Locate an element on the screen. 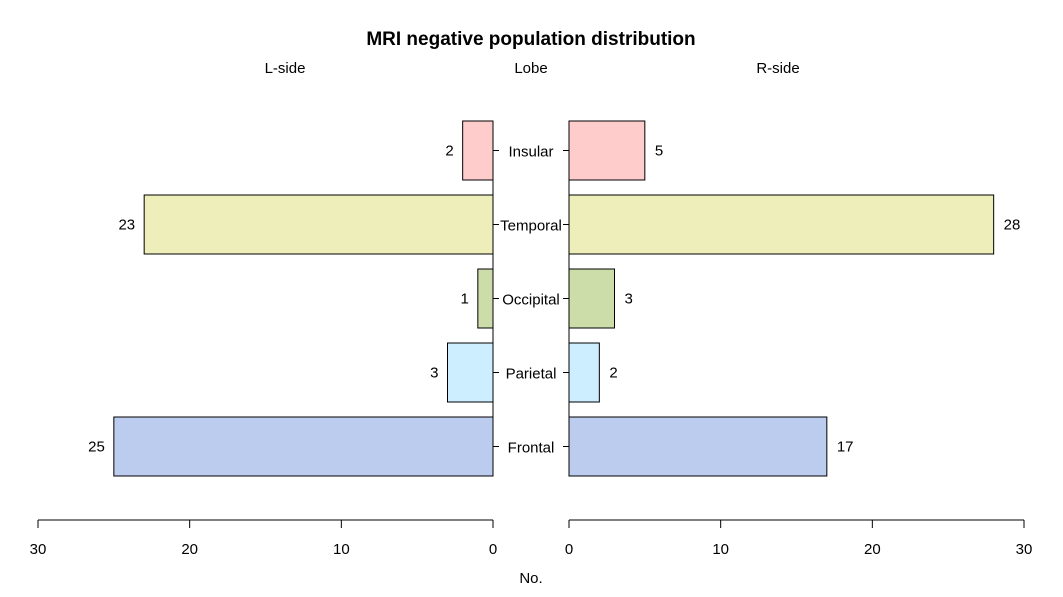 Image resolution: width=1063 pixels, height=597 pixels. right-side-label: R-side is located at coordinates (777, 68).